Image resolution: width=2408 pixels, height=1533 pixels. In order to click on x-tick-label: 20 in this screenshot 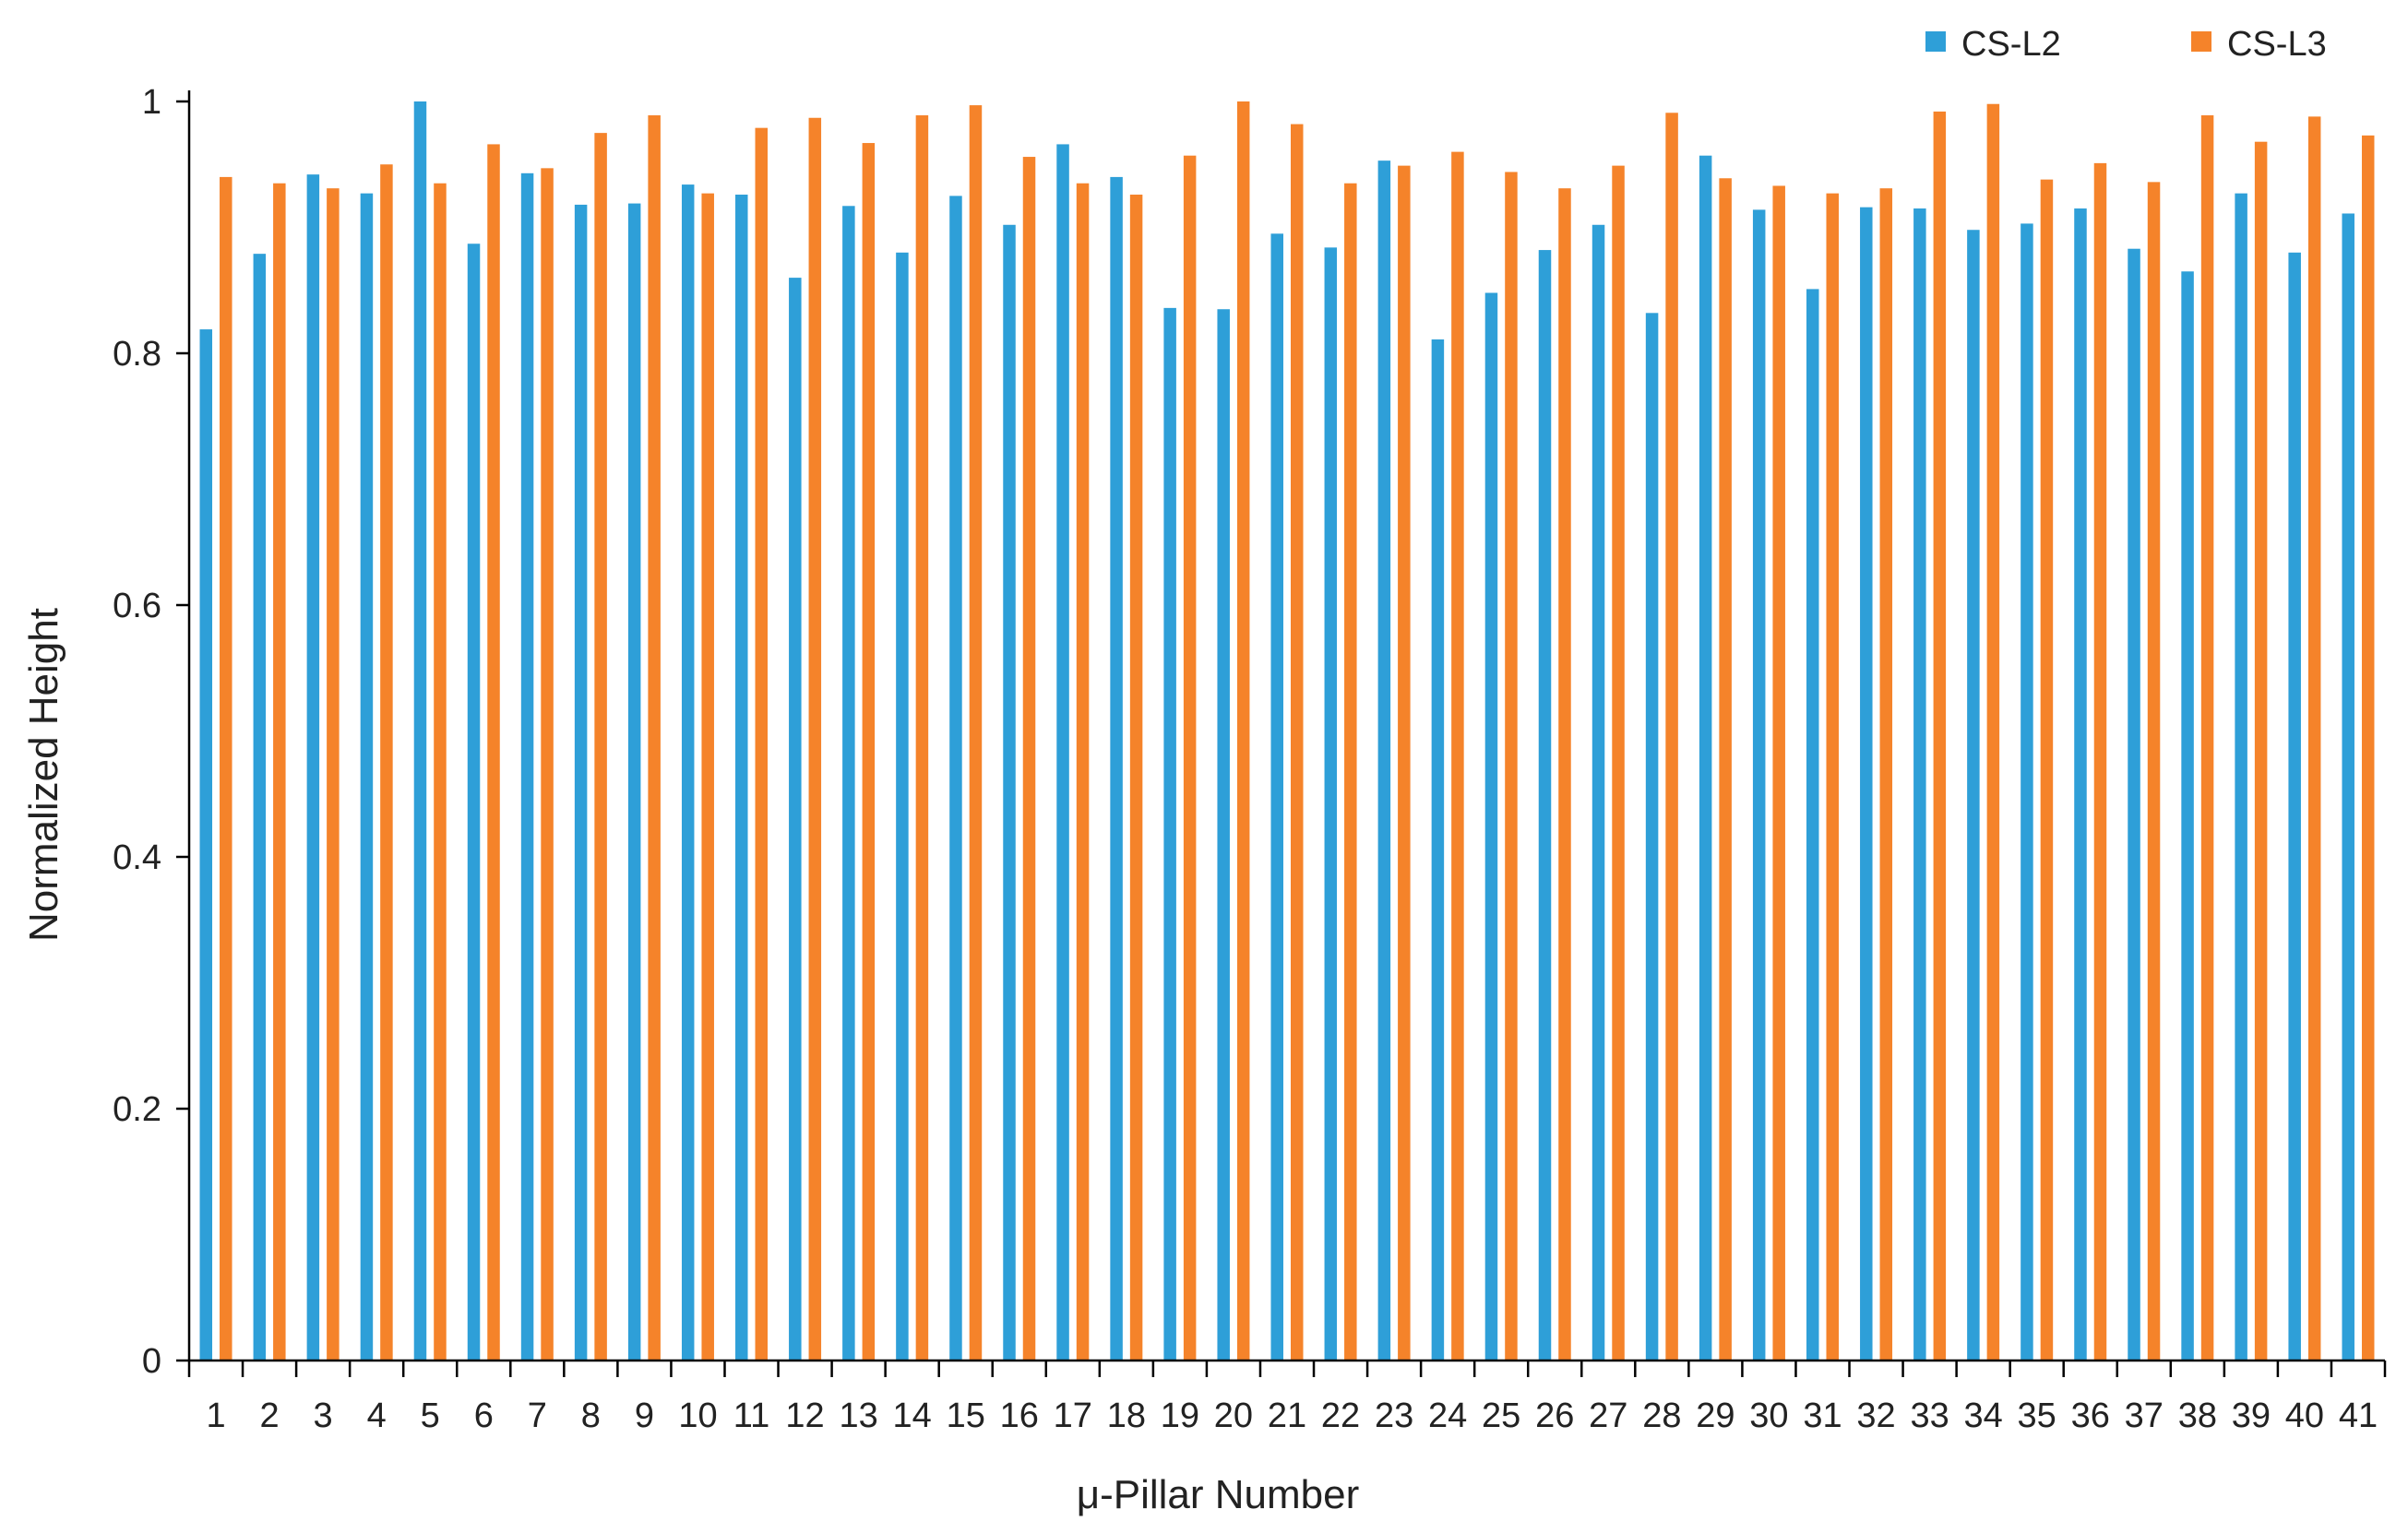, I will do `click(1233, 1416)`.